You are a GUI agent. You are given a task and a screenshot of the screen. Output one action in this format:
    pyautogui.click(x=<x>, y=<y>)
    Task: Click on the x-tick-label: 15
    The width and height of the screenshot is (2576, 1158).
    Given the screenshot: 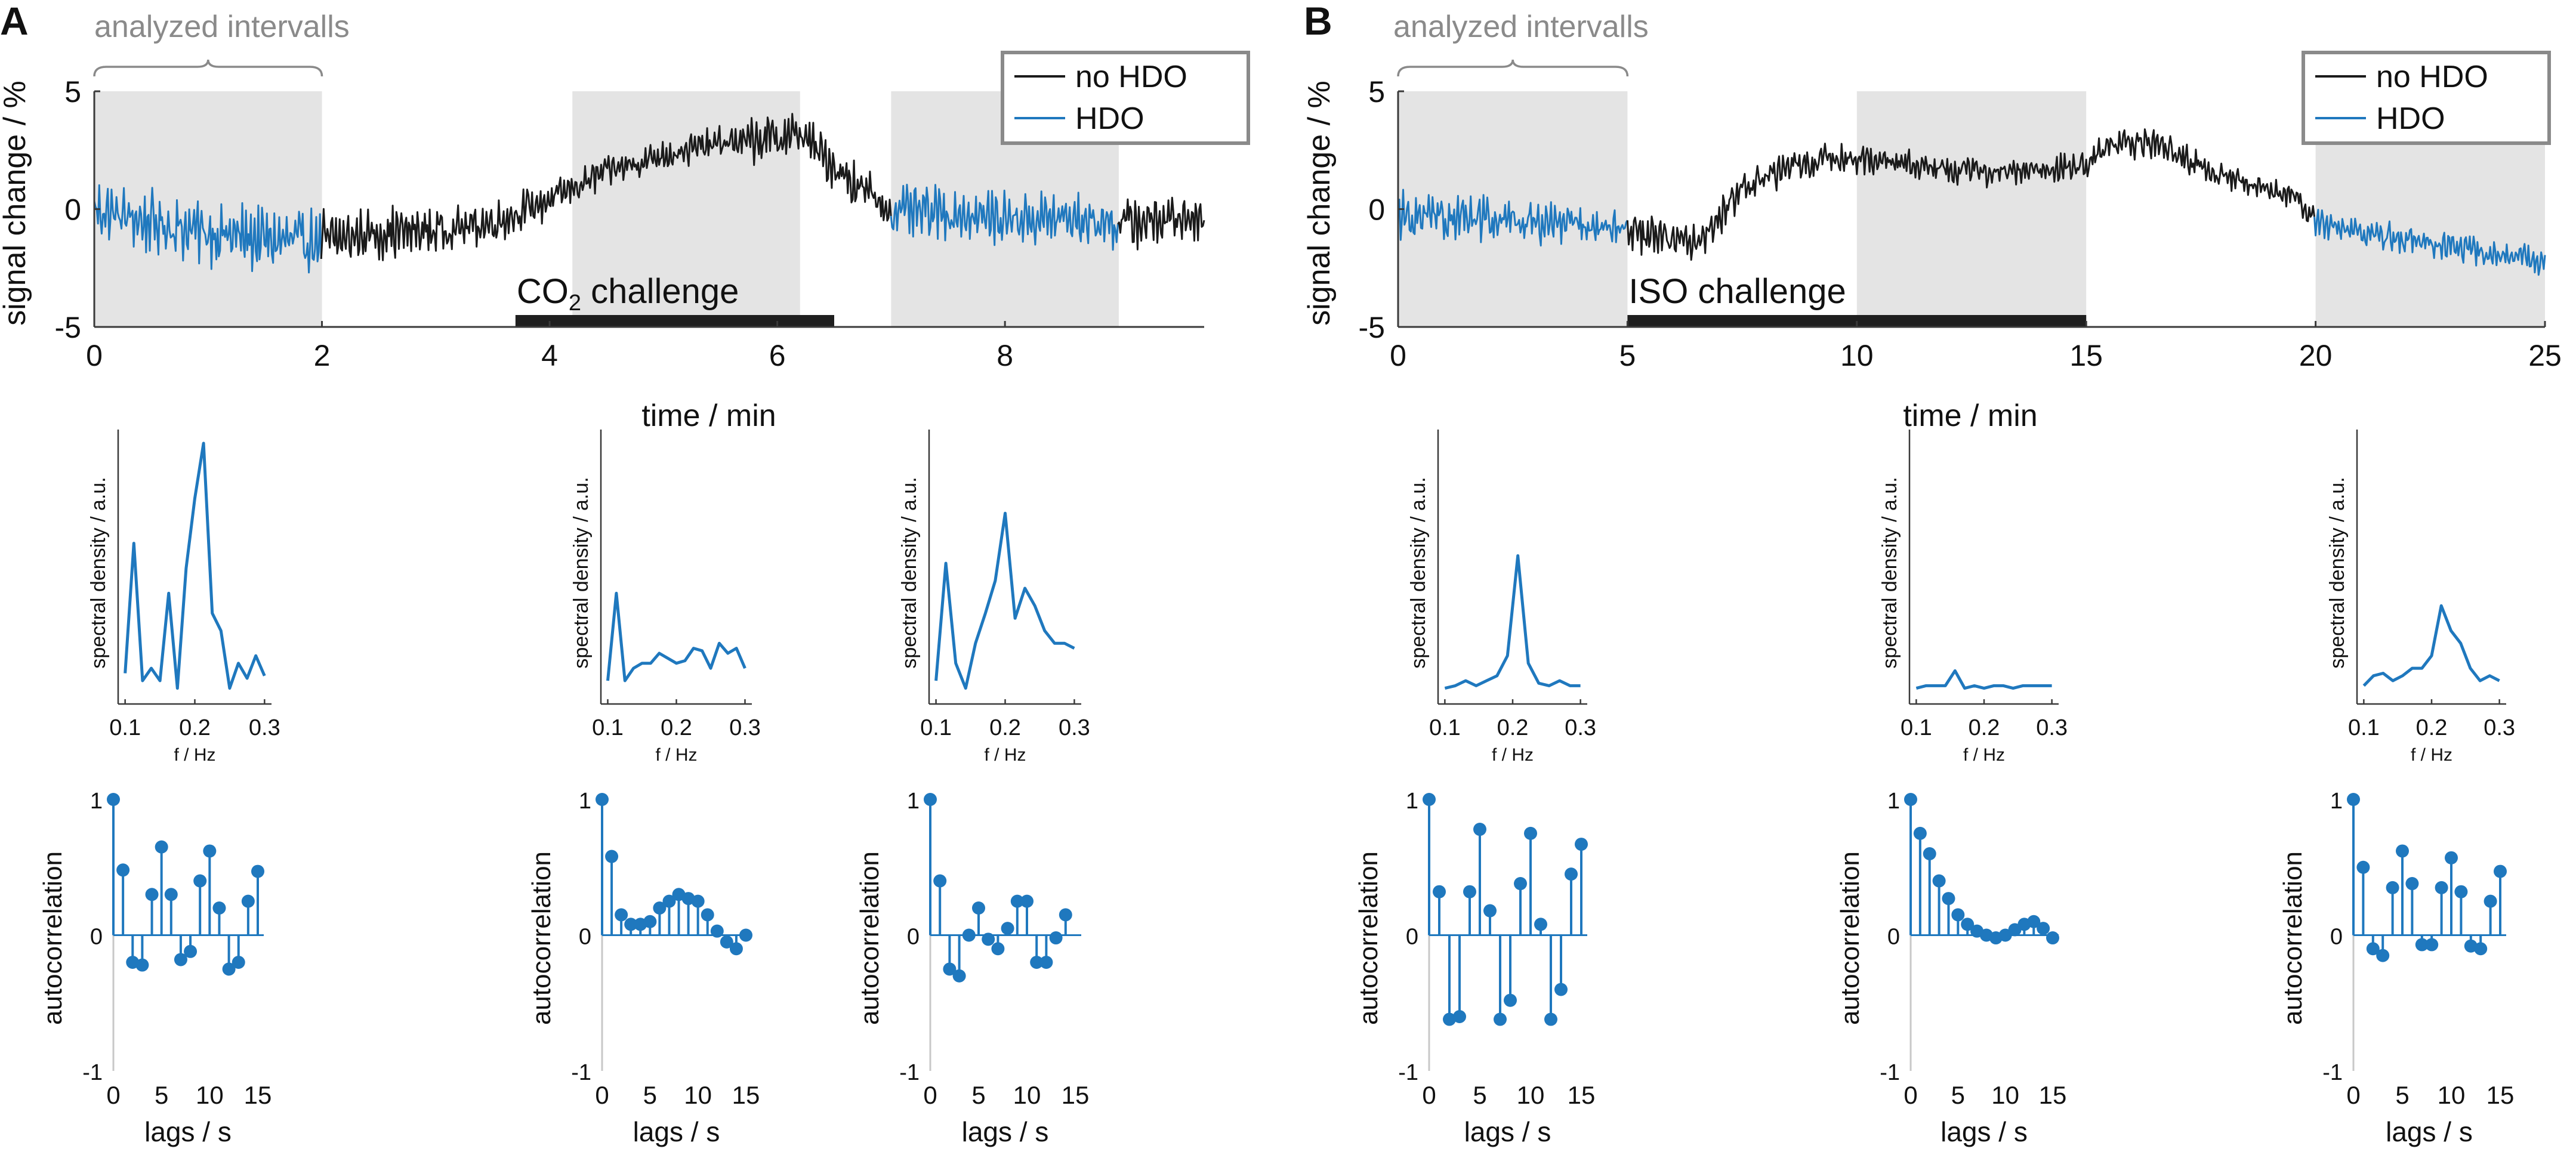 What is the action you would take?
    pyautogui.click(x=2086, y=355)
    